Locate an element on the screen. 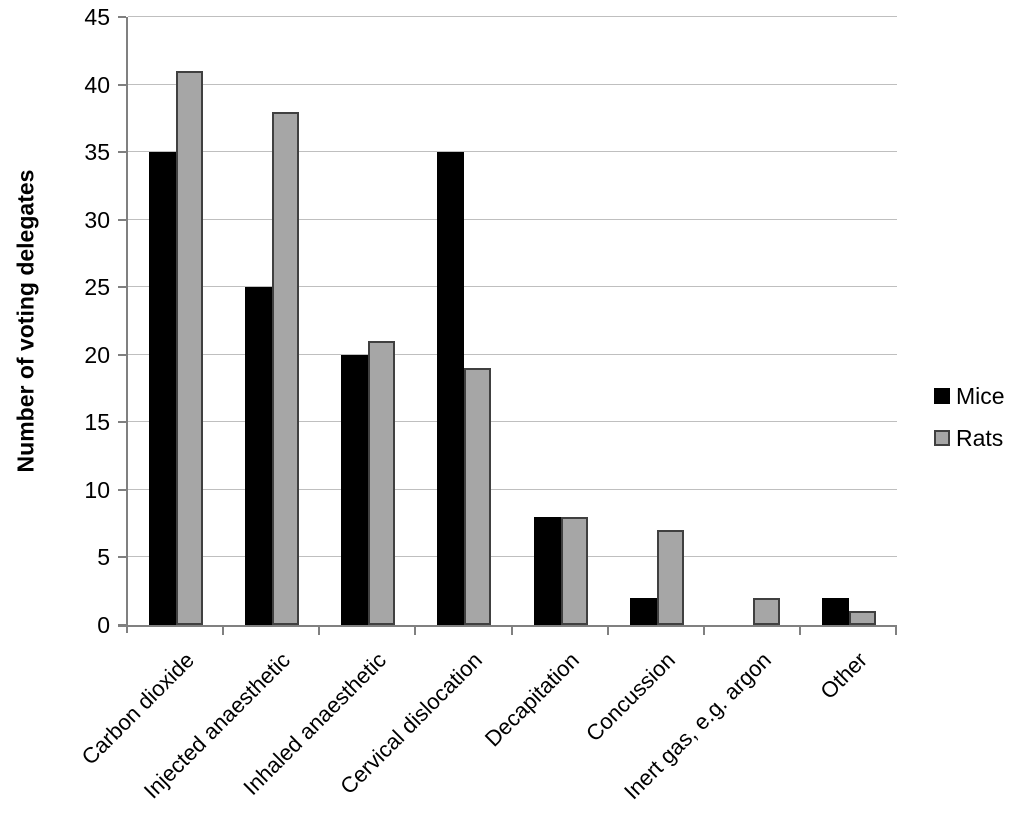  y-tick-label: 5 is located at coordinates (103, 557).